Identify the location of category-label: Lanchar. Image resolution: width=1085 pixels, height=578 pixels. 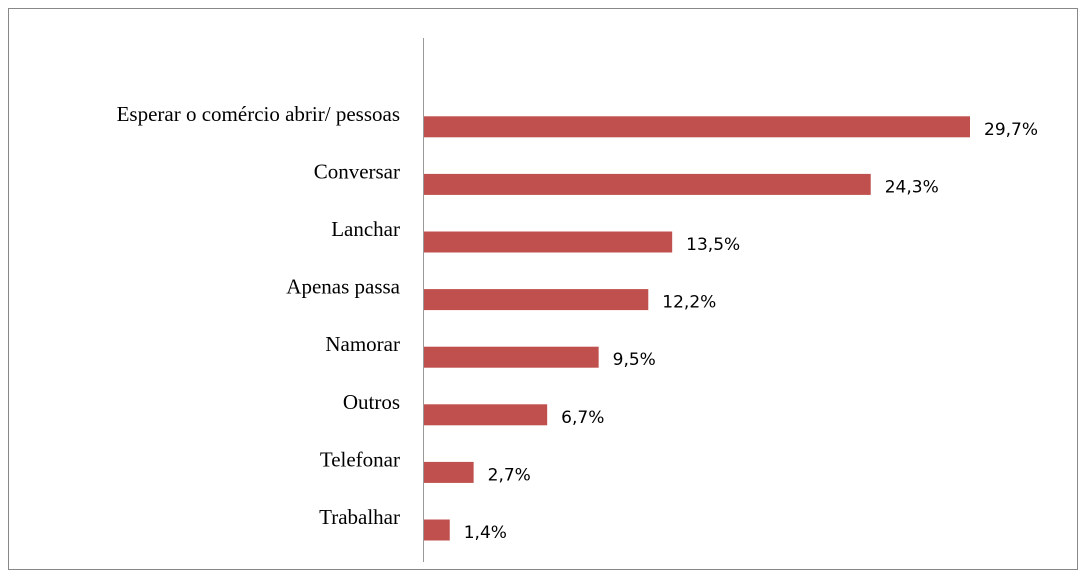
(365, 229).